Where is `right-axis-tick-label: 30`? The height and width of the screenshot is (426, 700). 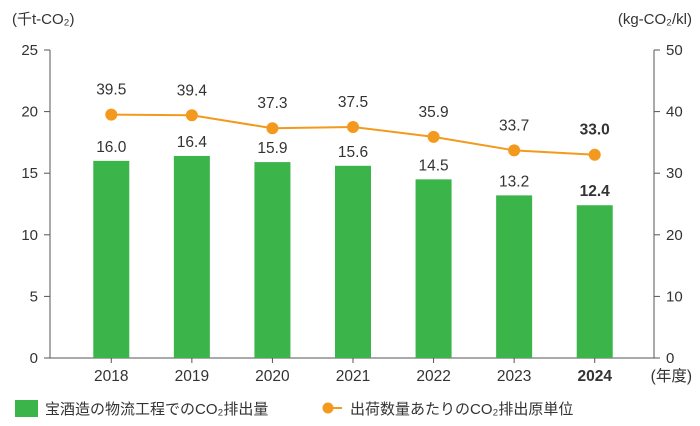
right-axis-tick-label: 30 is located at coordinates (674, 173).